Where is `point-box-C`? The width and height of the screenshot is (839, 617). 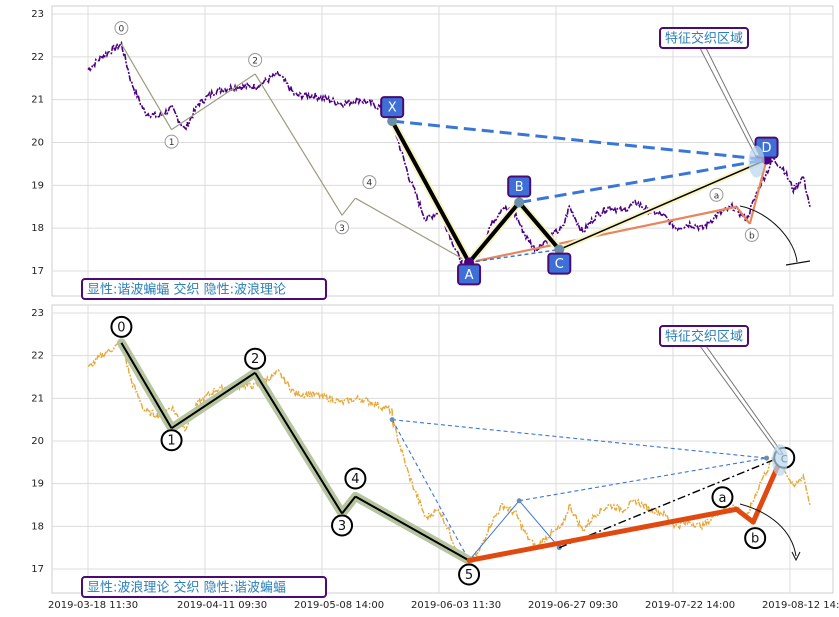 point-box-C is located at coordinates (559, 263).